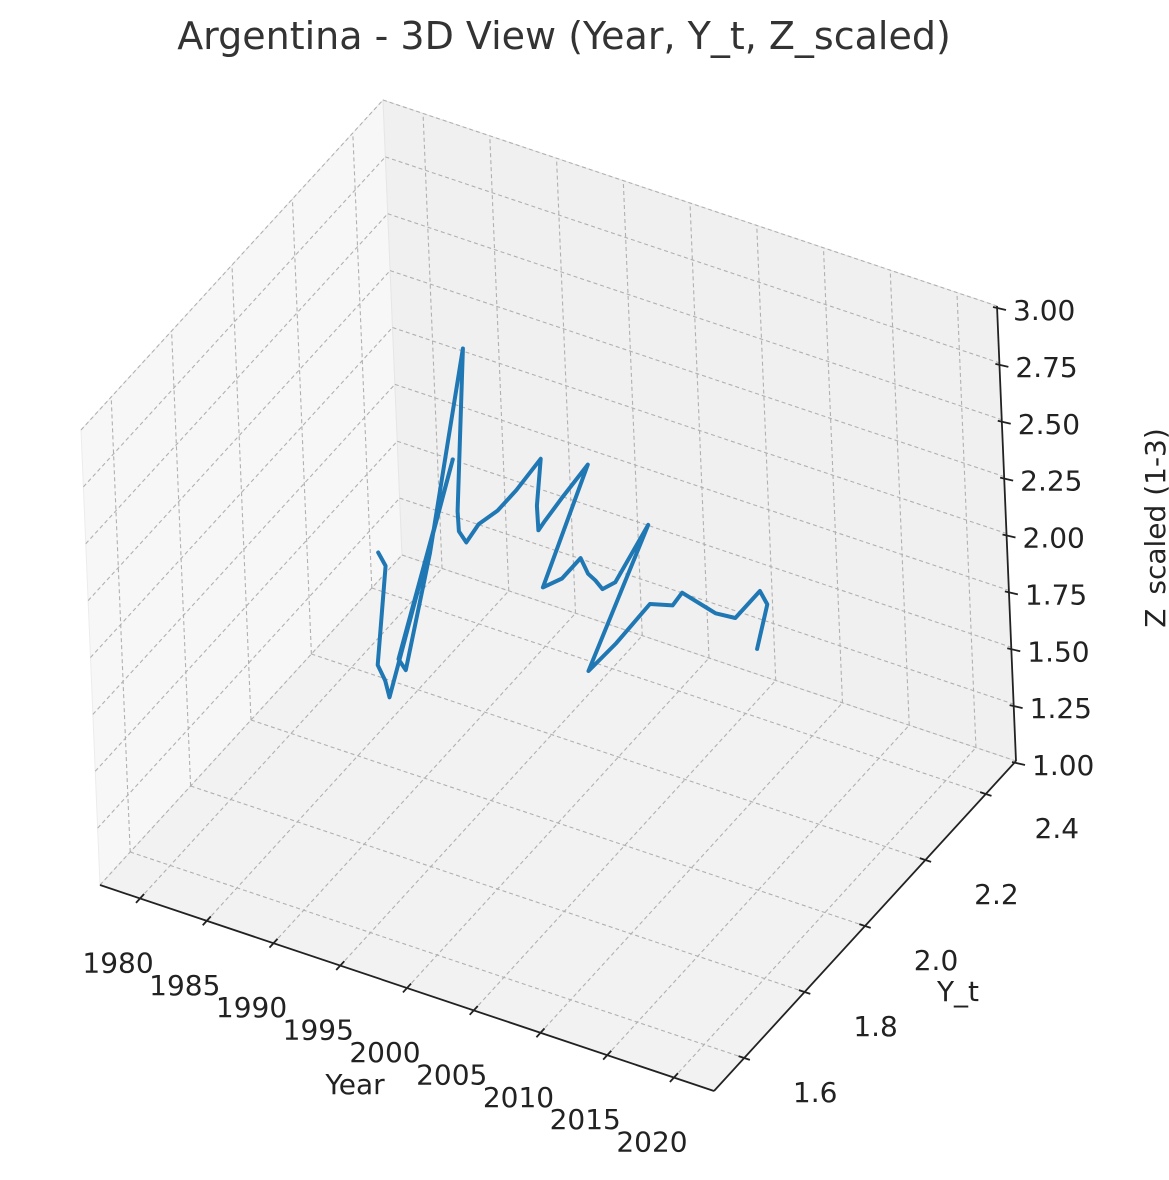 Image resolution: width=1169 pixels, height=1180 pixels. I want to click on x-axis-label: Year, so click(354, 1084).